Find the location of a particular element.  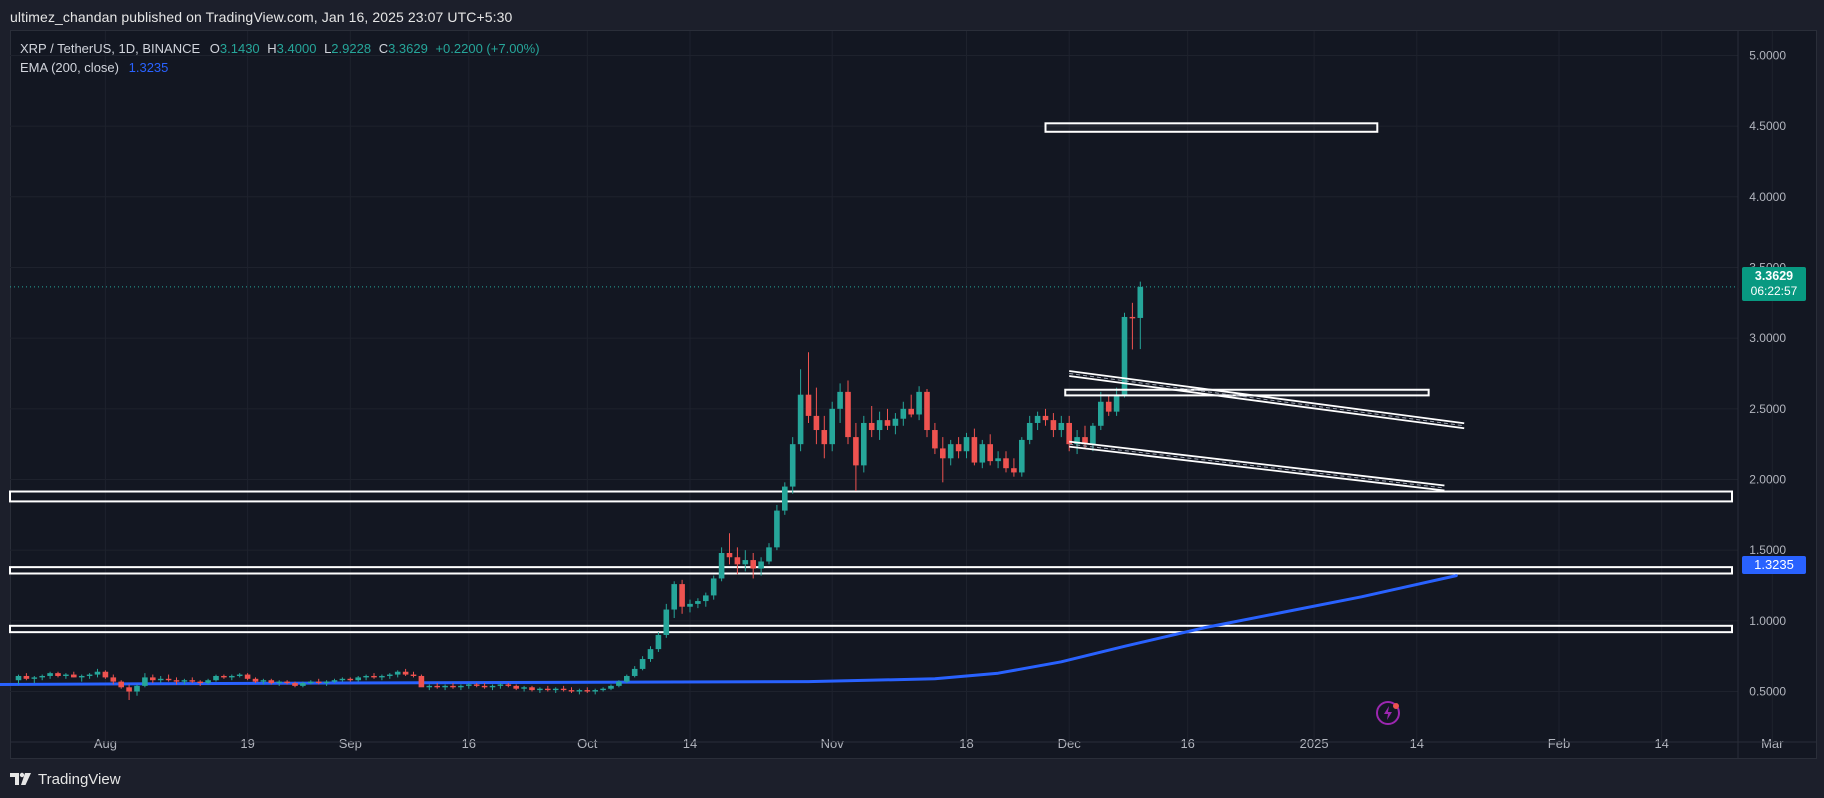

x-tick-label: 2025 is located at coordinates (1314, 743).